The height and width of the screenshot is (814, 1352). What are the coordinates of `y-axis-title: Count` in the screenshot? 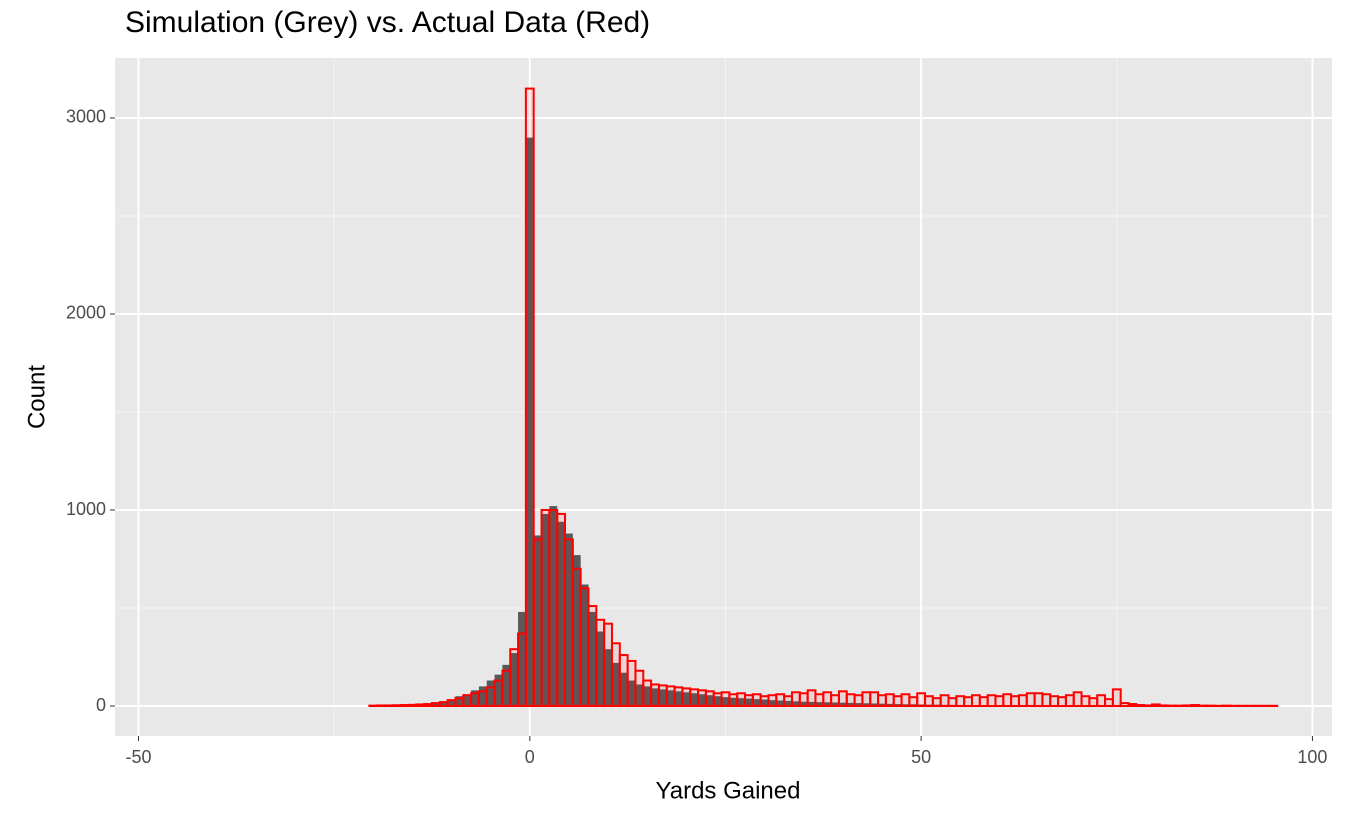 It's located at (36, 397).